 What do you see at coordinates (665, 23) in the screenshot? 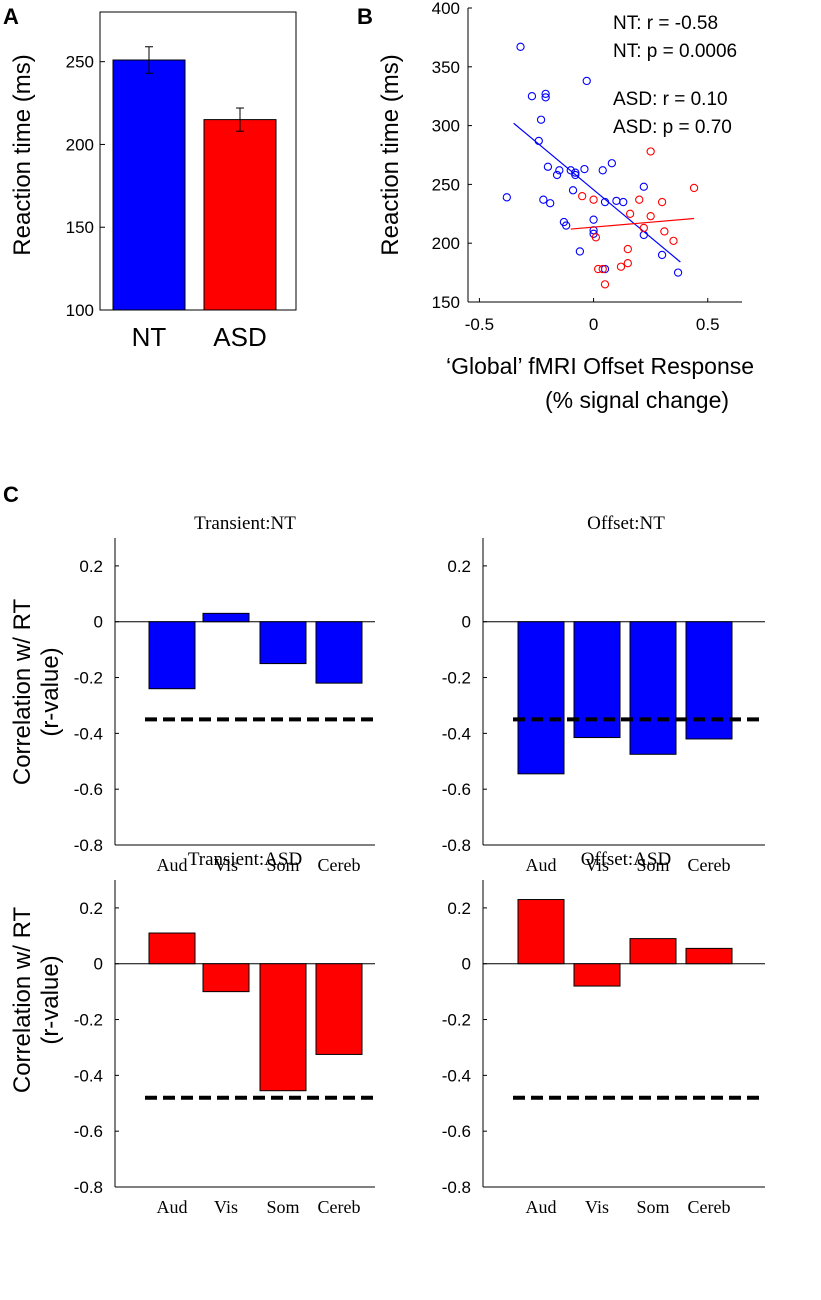
I see `nt-r-stat: NT: r = -0.58` at bounding box center [665, 23].